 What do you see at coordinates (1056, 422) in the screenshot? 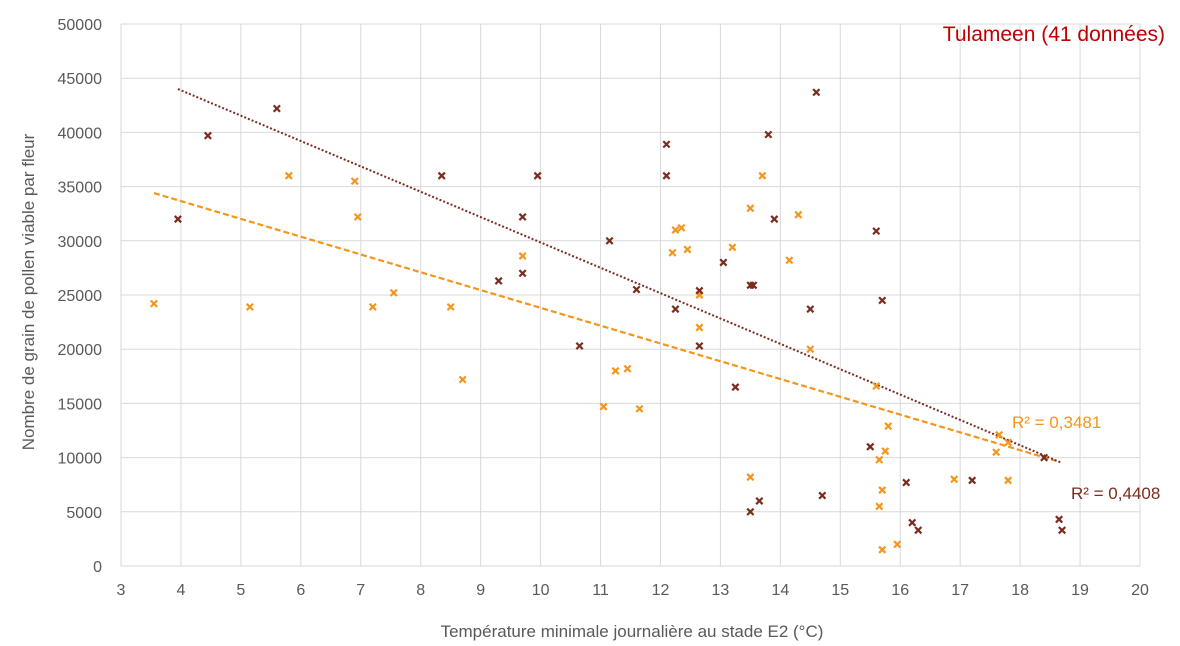
I see `r2-label-orange: R² = 0,3481` at bounding box center [1056, 422].